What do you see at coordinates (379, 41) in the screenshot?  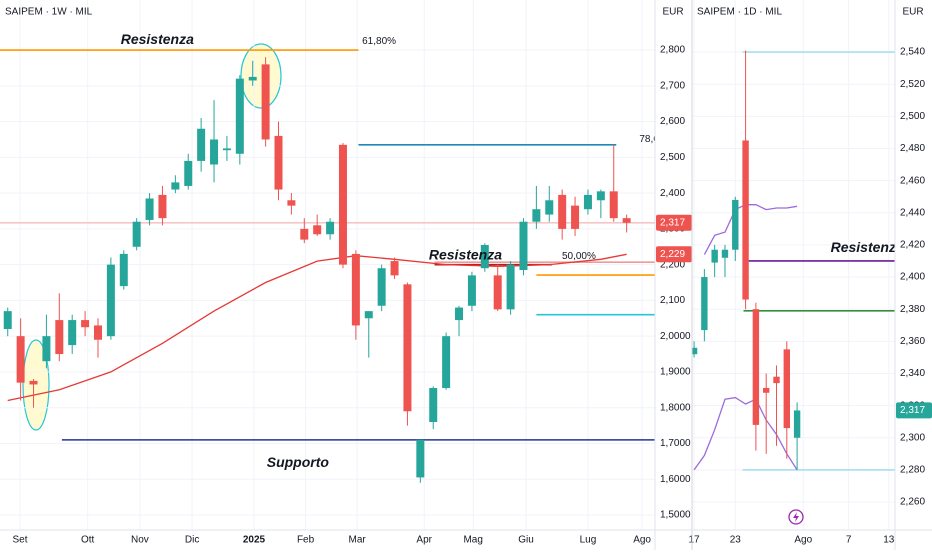 I see `fib-label: 61,80%` at bounding box center [379, 41].